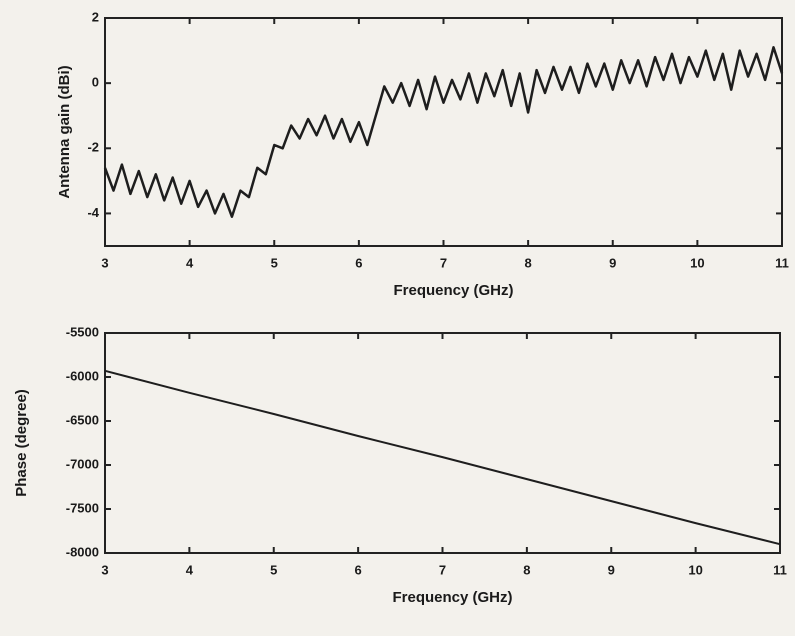 This screenshot has width=795, height=636. Describe the element at coordinates (95, 82) in the screenshot. I see `y-tick-label: 0` at that location.